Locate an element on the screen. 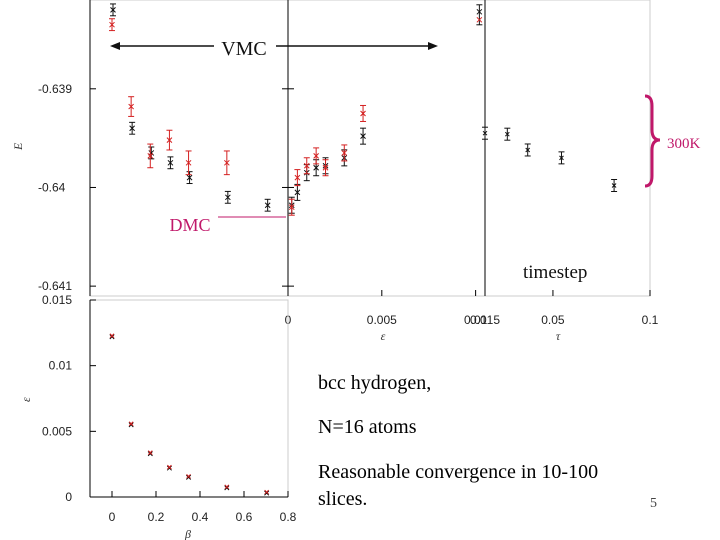 The image size is (720, 540). bottom-plot-frame is located at coordinates (189, 398).